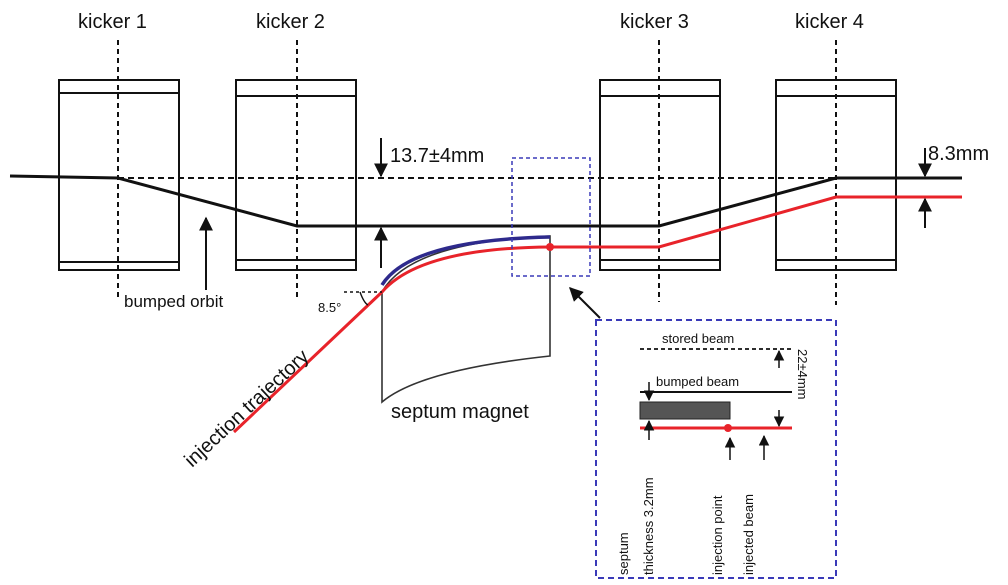 The width and height of the screenshot is (1008, 585). Describe the element at coordinates (551, 217) in the screenshot. I see `zoom-region` at that location.